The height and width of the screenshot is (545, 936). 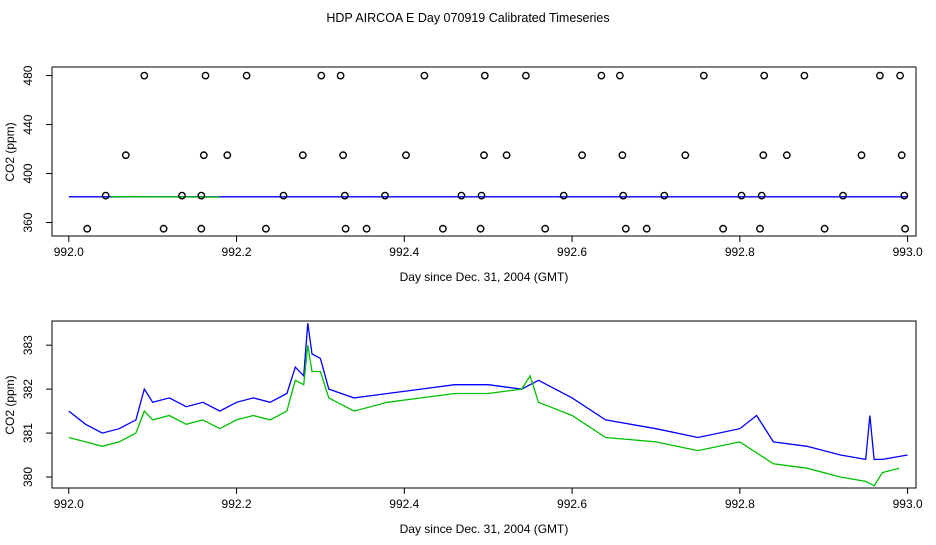 What do you see at coordinates (28, 75) in the screenshot?
I see `y-tick-label: 480` at bounding box center [28, 75].